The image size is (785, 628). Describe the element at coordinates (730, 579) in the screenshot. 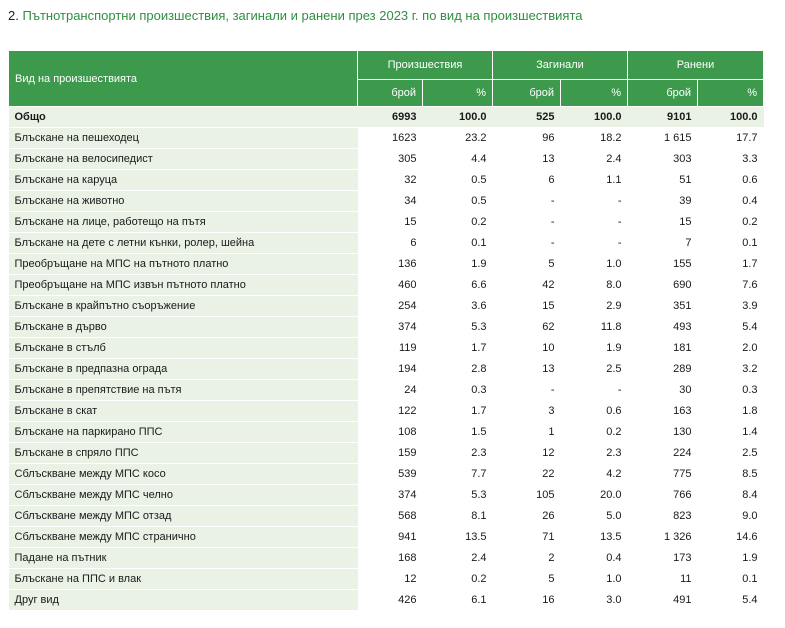

I see `cell: 0.1` at that location.